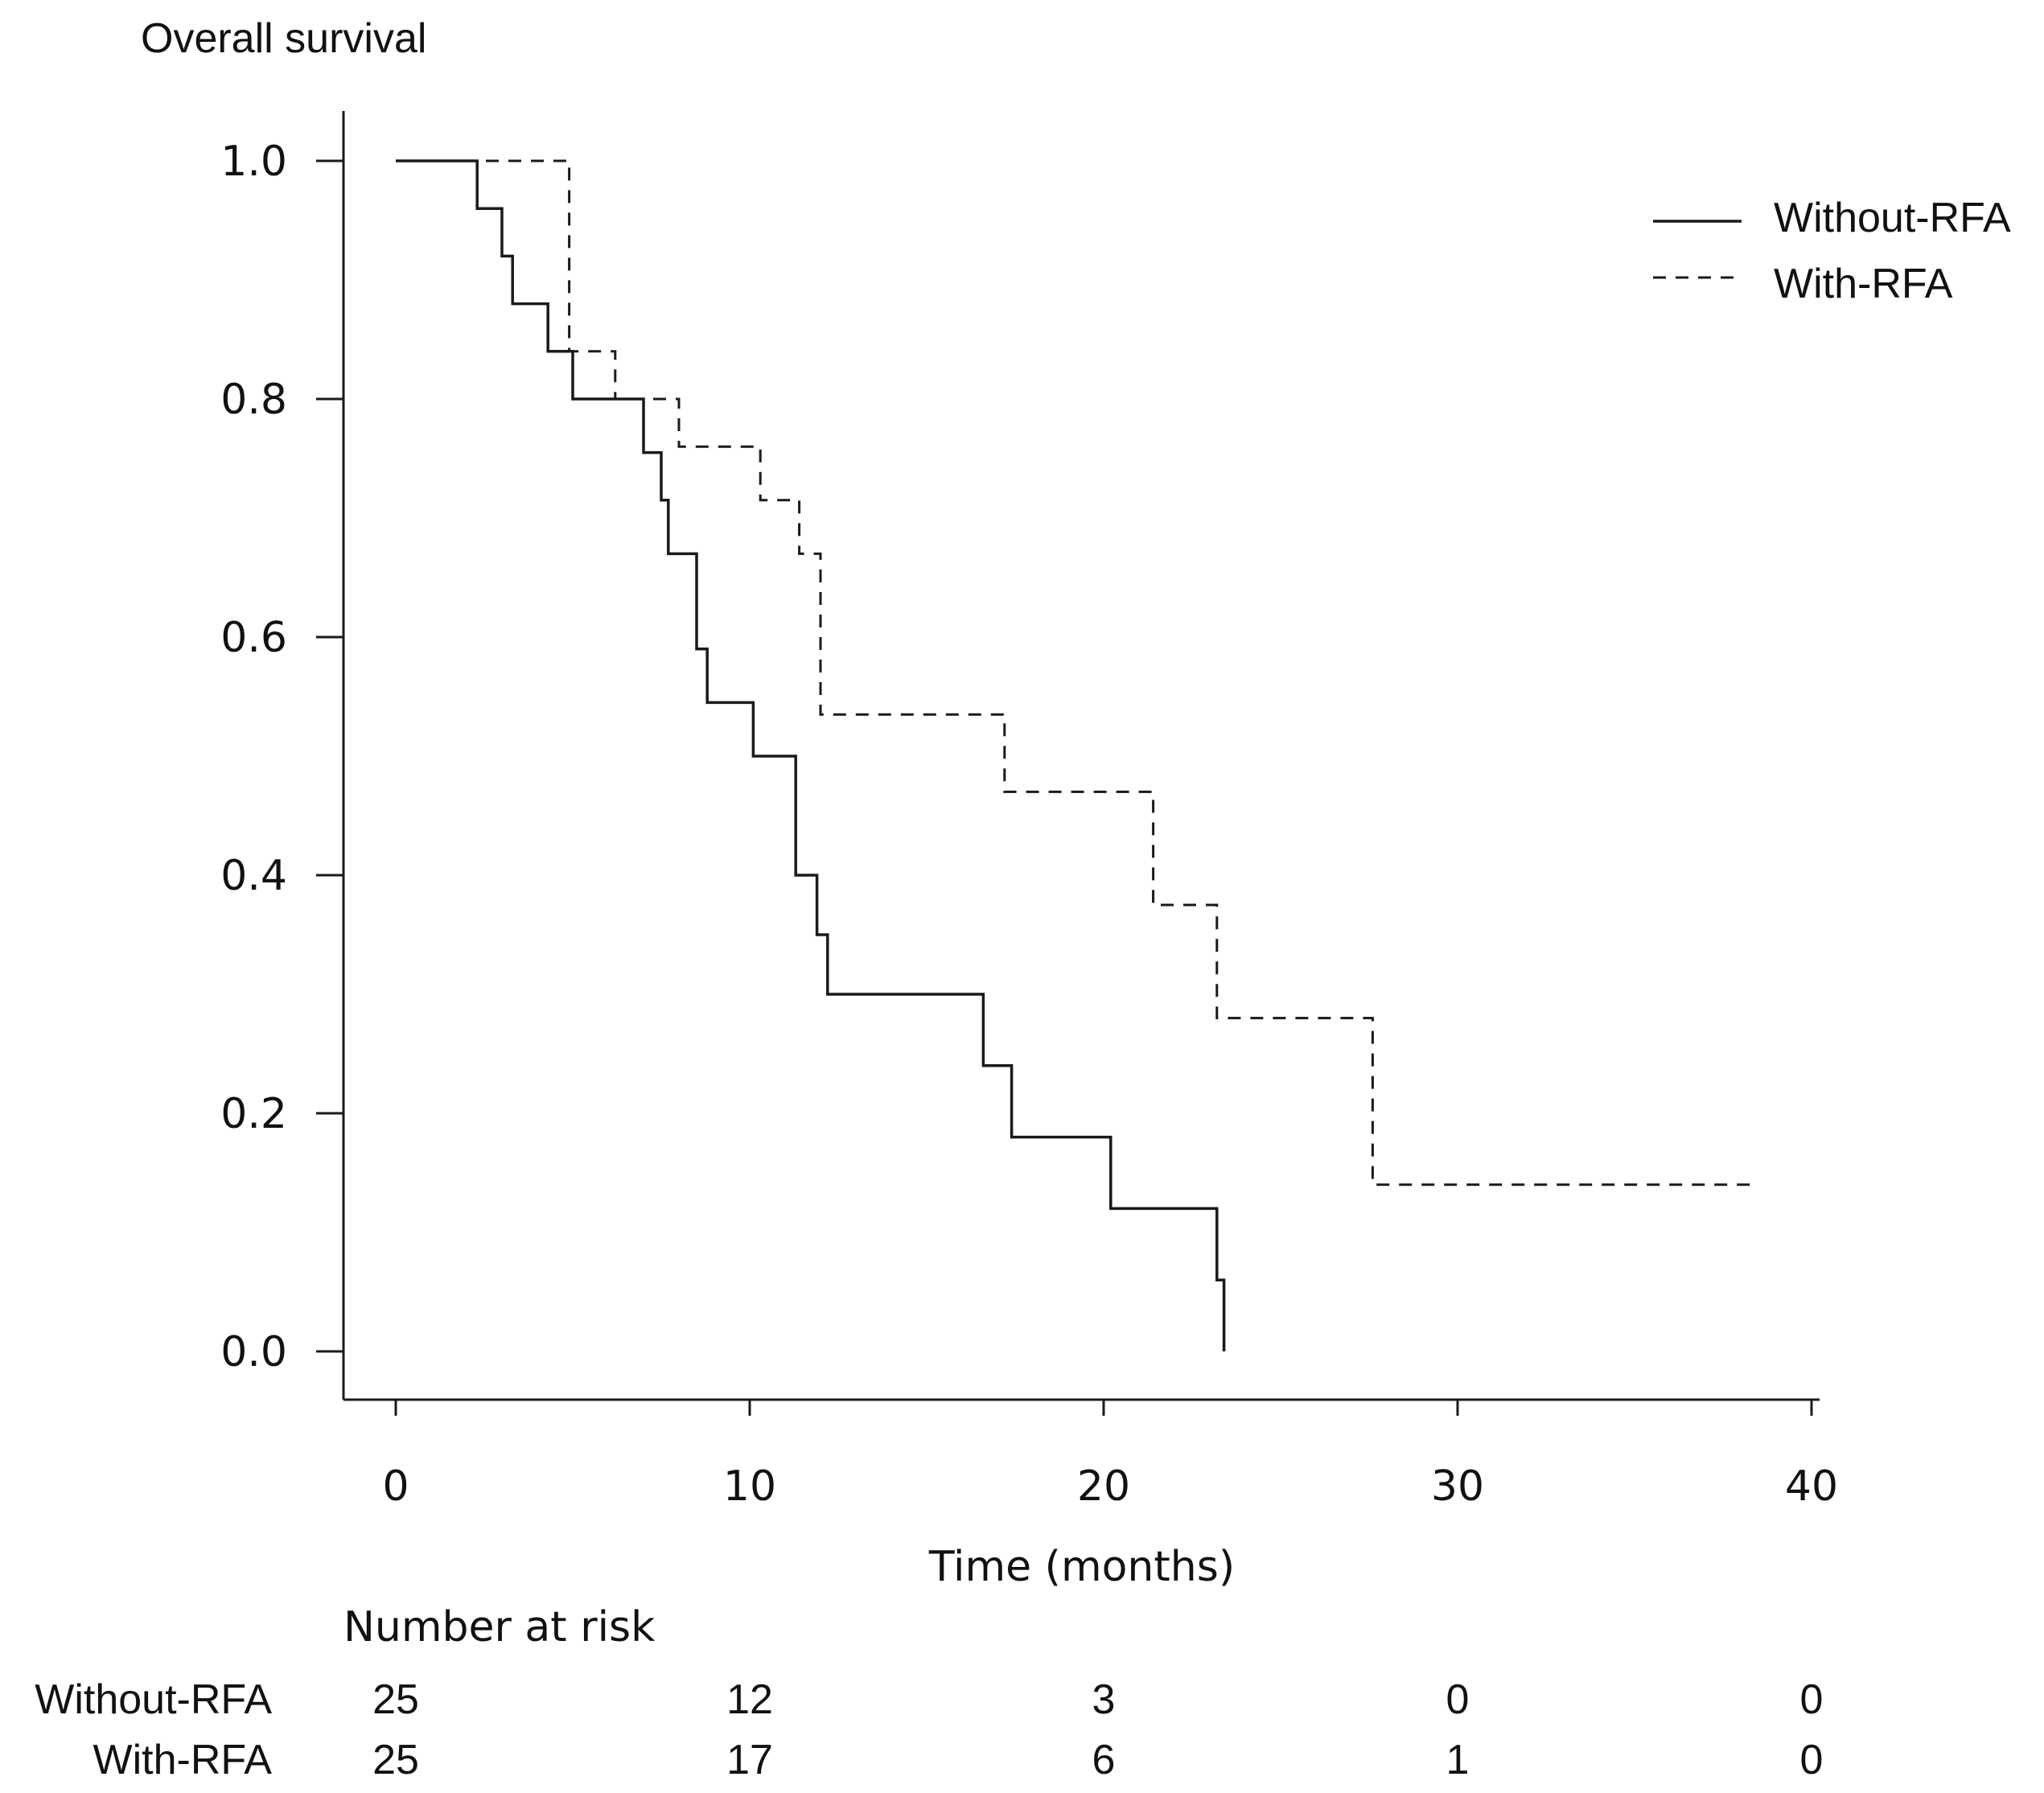 This screenshot has width=2044, height=1793. I want to click on risk-row-label-without-rfa: Without-RFA, so click(153, 1699).